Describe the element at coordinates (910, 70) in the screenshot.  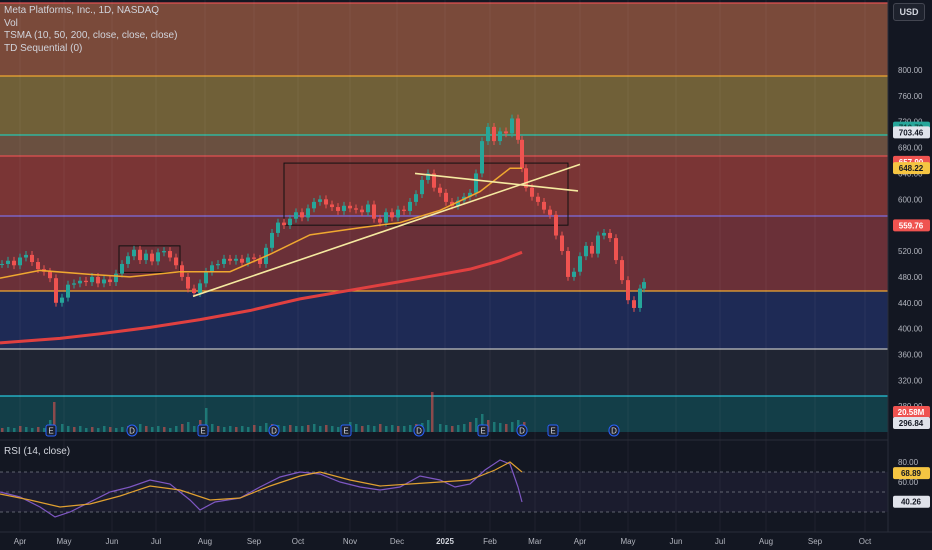
I see `price-axis-label: 800.00` at that location.